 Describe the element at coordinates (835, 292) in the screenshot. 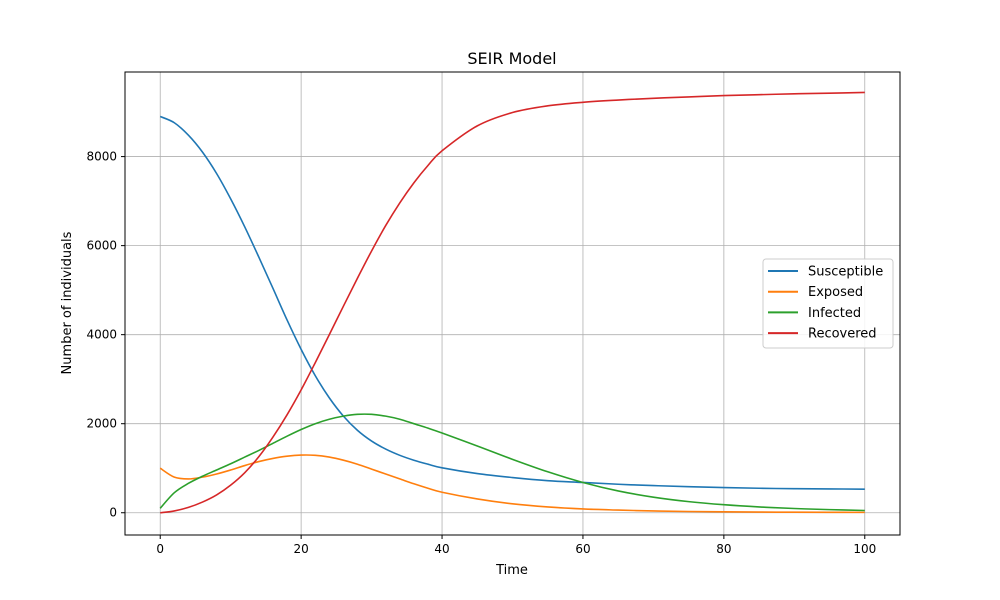

I see `legend-label-exposed: Exposed` at that location.